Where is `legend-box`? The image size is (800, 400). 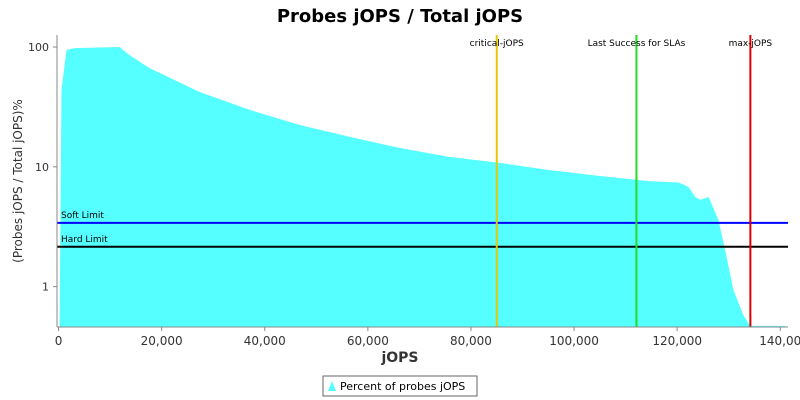
legend-box is located at coordinates (400, 386).